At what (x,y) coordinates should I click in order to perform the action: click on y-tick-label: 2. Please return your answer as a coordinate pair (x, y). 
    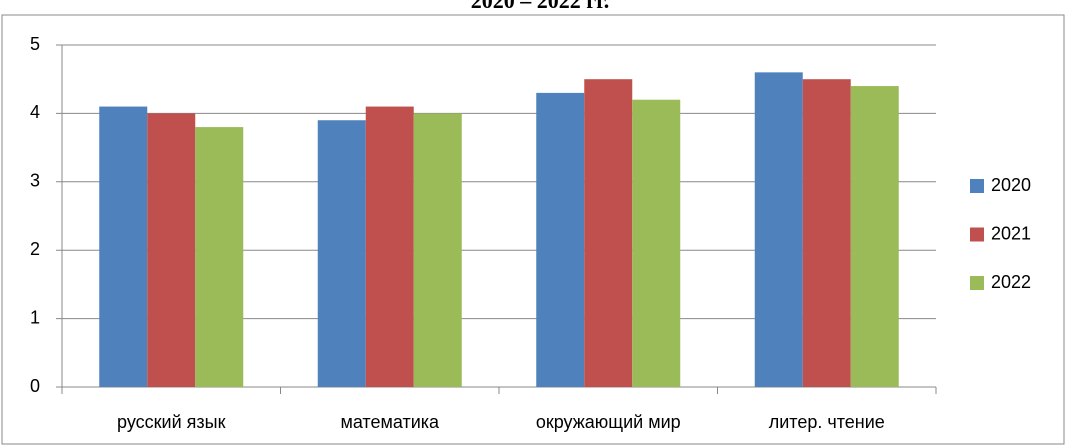
    Looking at the image, I should click on (35, 249).